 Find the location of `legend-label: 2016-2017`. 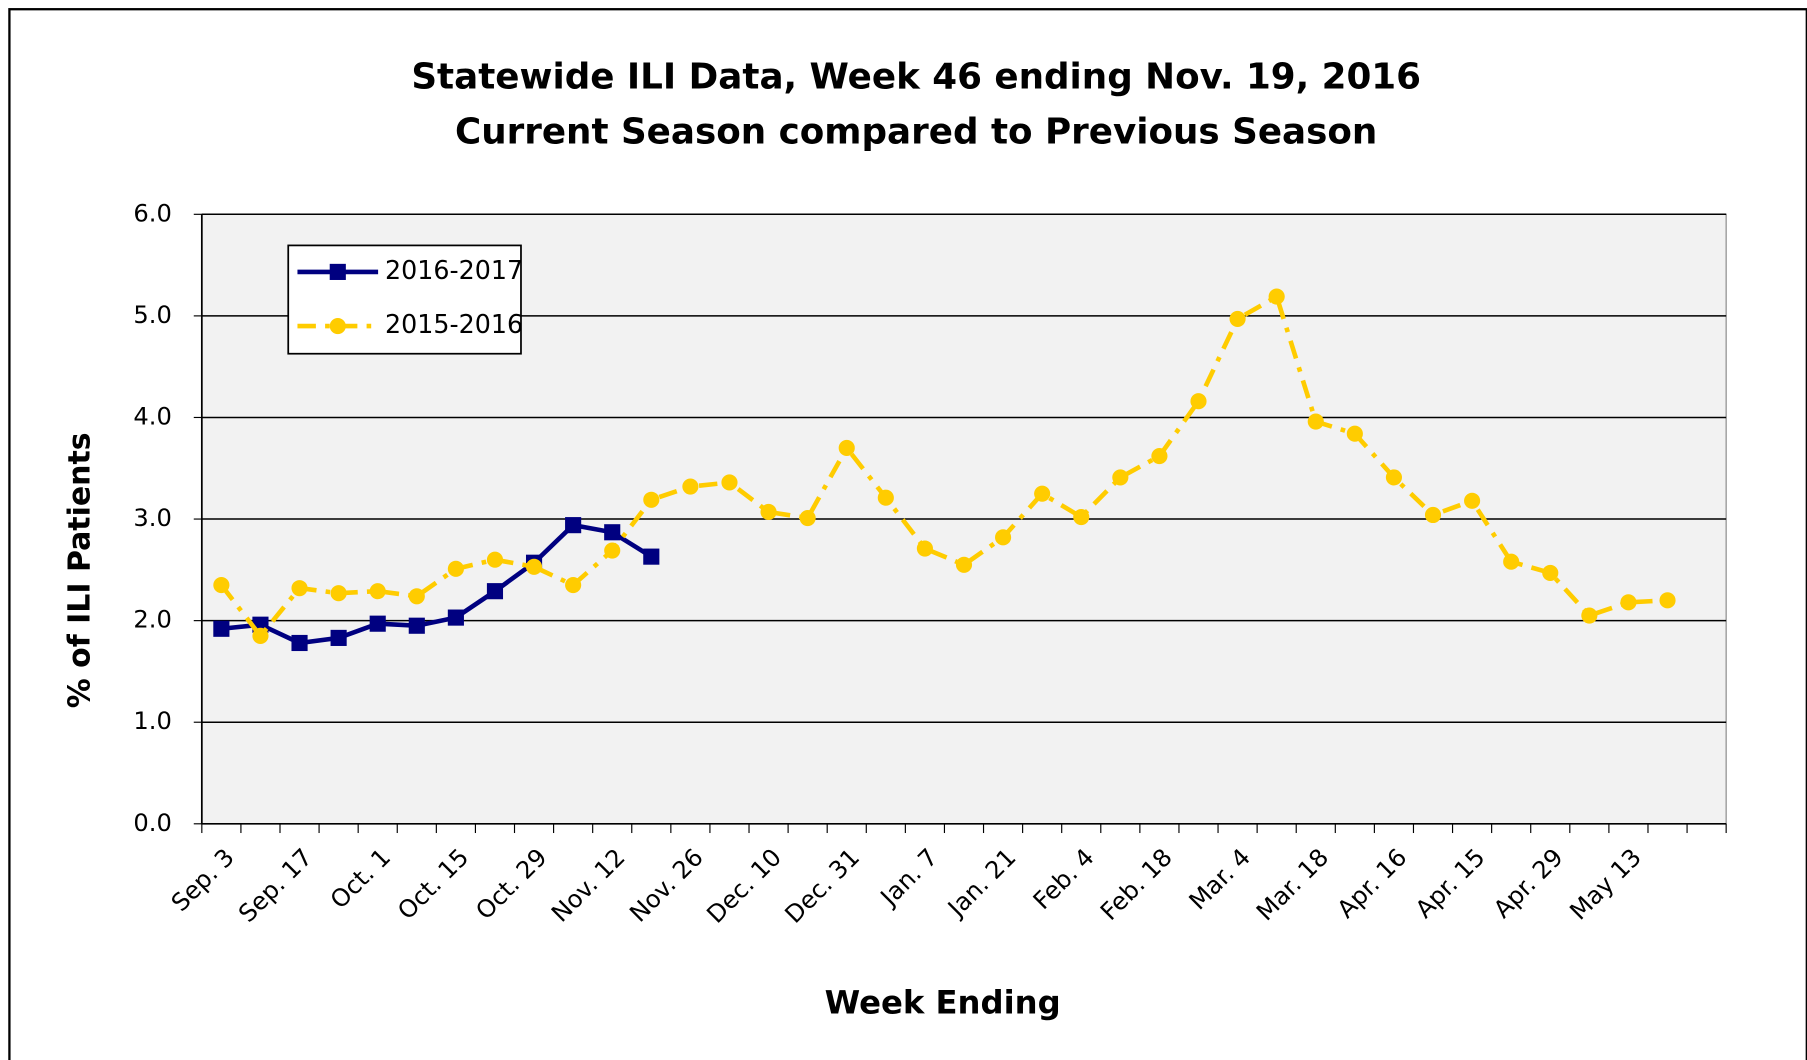

legend-label: 2016-2017 is located at coordinates (454, 270).